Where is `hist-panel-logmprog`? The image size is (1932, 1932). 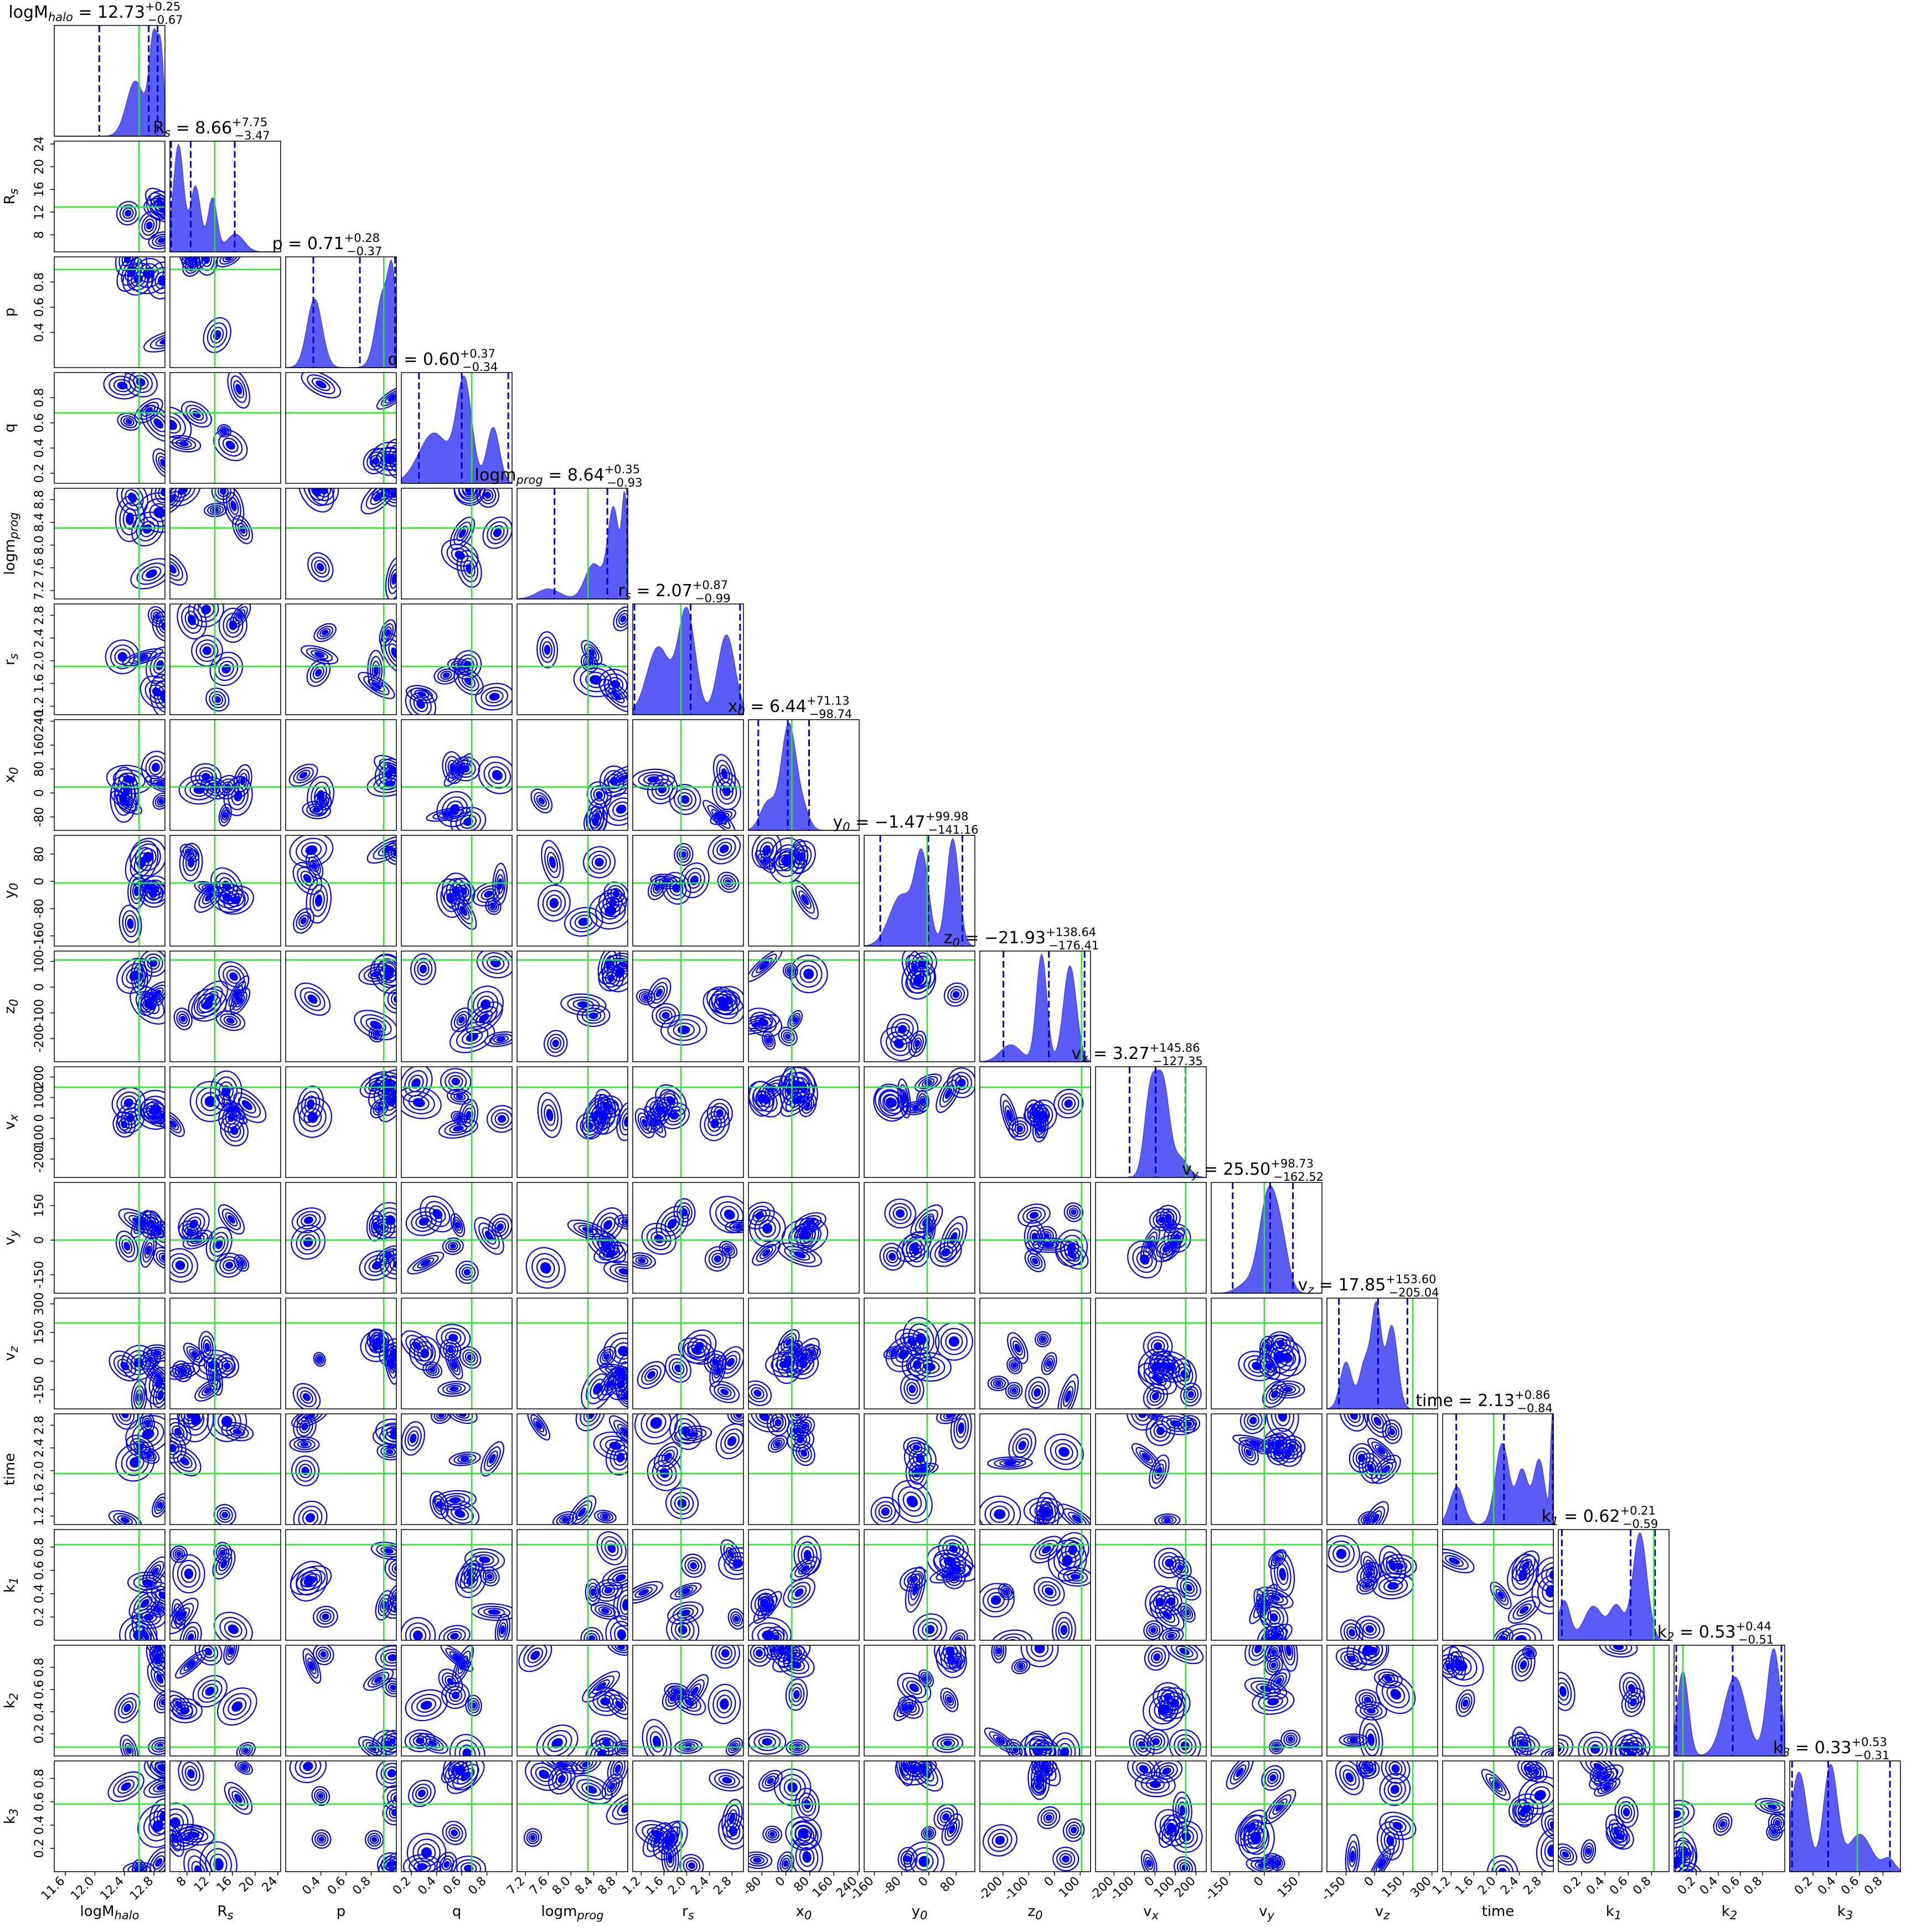 hist-panel-logmprog is located at coordinates (572, 544).